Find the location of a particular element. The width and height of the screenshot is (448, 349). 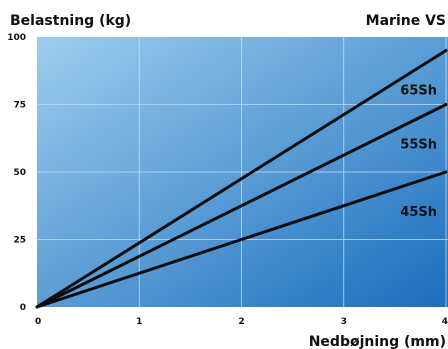

x-axis-label: Nedbøjning (mm) is located at coordinates (377, 341).